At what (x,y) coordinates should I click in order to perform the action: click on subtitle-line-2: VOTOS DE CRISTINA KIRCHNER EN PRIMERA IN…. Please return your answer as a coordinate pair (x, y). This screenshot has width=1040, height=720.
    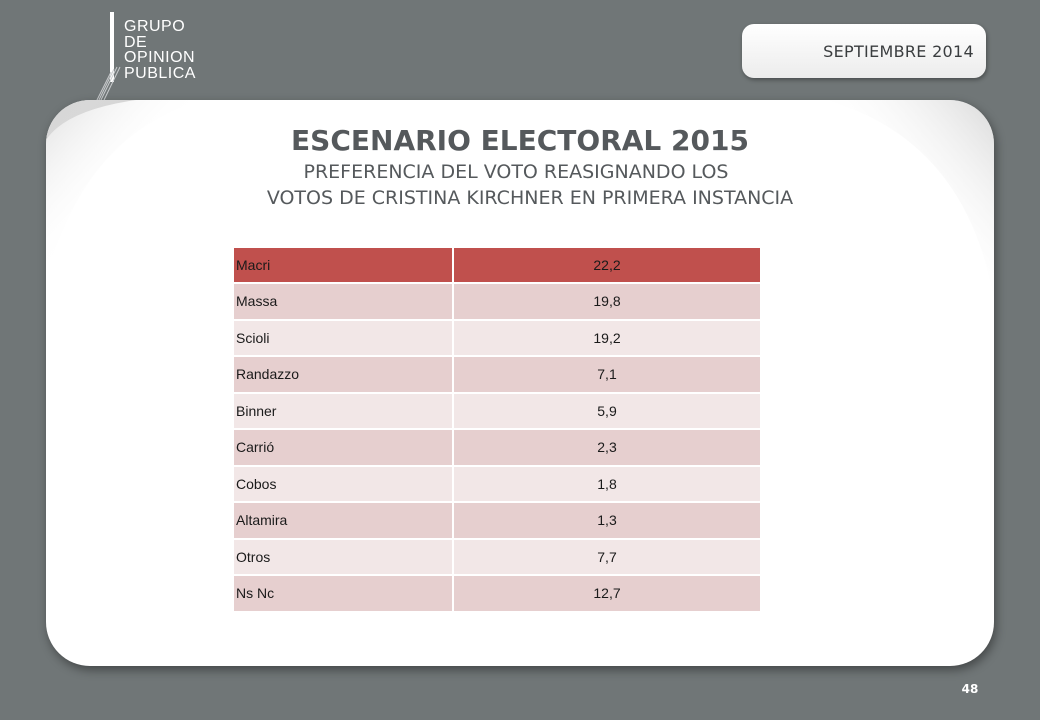
    Looking at the image, I should click on (530, 198).